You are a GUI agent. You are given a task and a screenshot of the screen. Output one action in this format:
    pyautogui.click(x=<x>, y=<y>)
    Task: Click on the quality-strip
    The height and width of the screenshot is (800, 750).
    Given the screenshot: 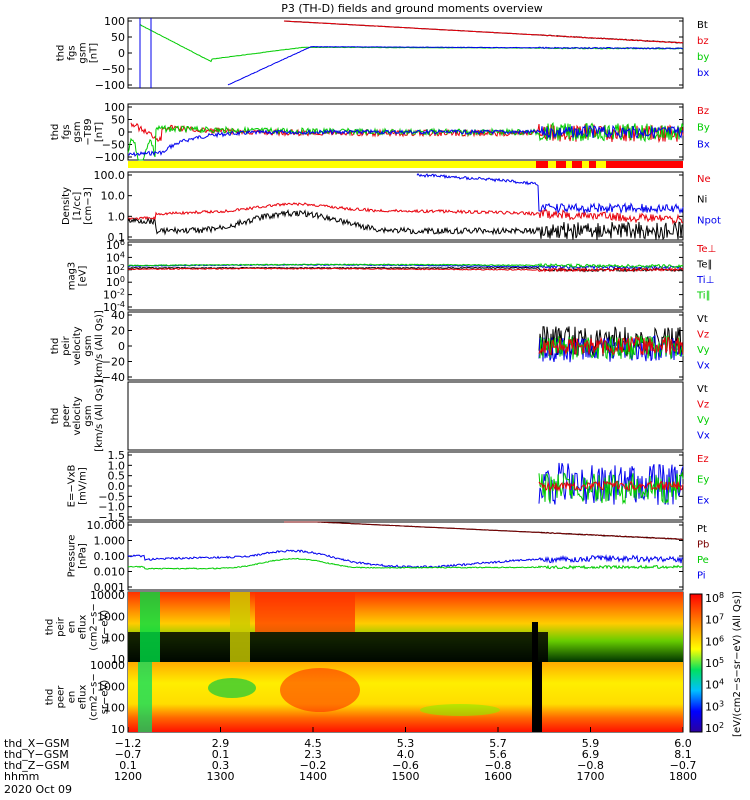 What is the action you would take?
    pyautogui.click(x=405, y=164)
    